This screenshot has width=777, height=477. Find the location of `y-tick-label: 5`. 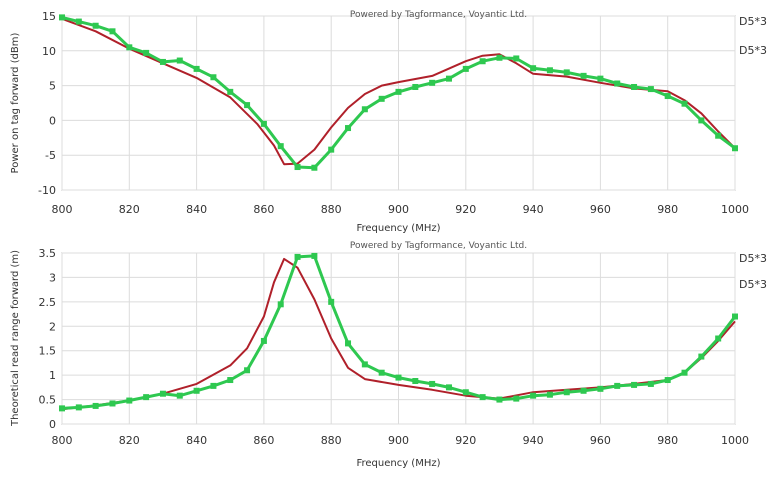

y-tick-label: 5 is located at coordinates (52, 86).